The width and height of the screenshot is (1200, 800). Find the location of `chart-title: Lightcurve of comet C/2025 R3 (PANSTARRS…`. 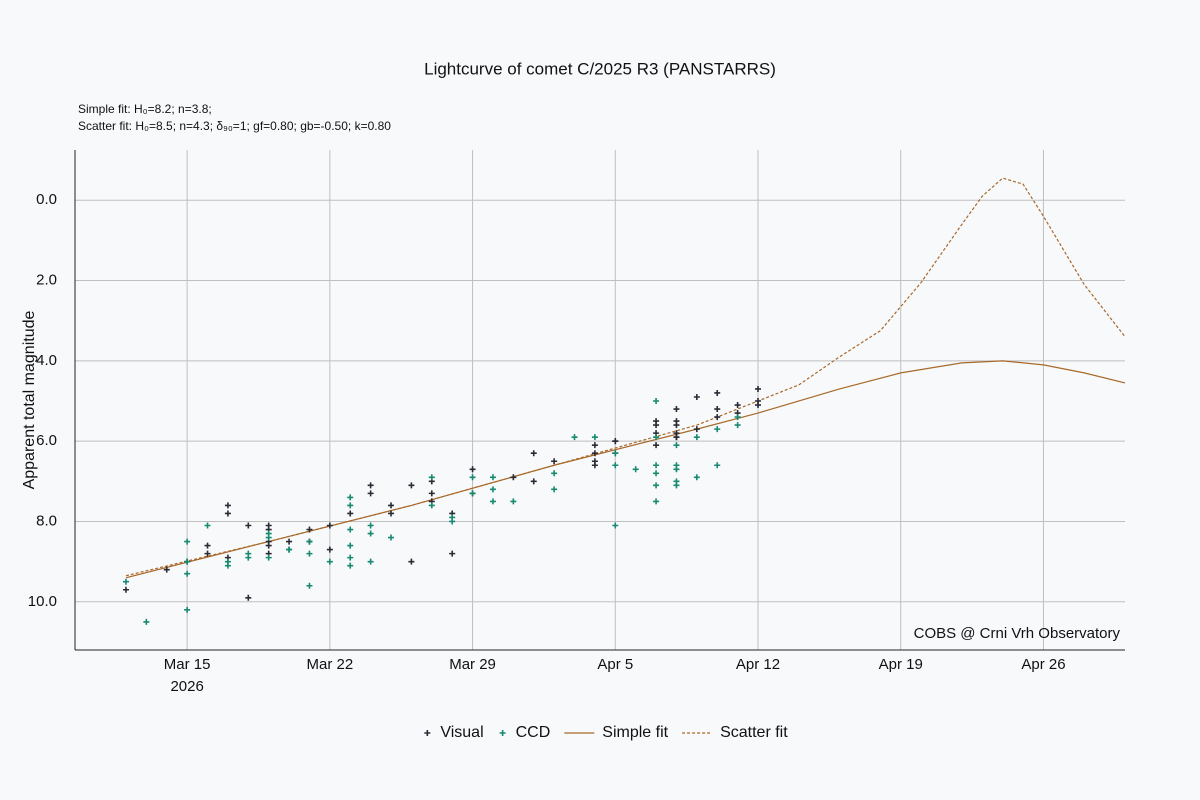

chart-title: Lightcurve of comet C/2025 R3 (PANSTARRS… is located at coordinates (600, 68).